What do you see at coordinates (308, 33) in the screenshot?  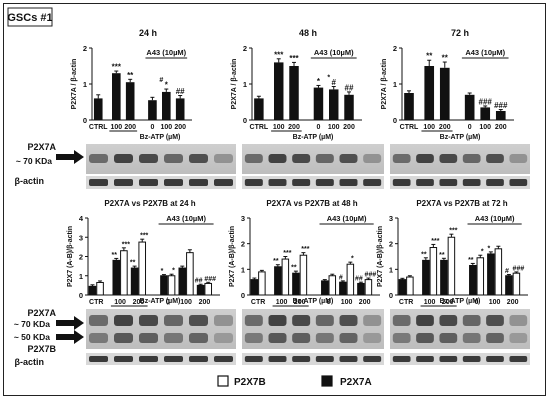 I see `chart-title: 48 h` at bounding box center [308, 33].